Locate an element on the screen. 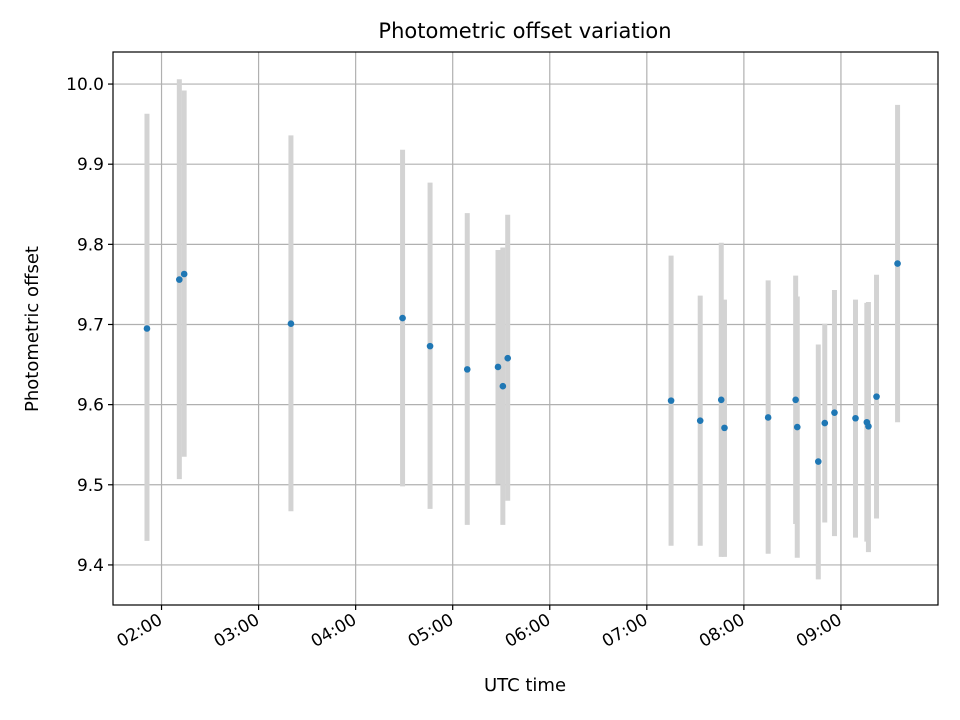 The width and height of the screenshot is (960, 720). y-tick-label: 10.0 is located at coordinates (85, 85).